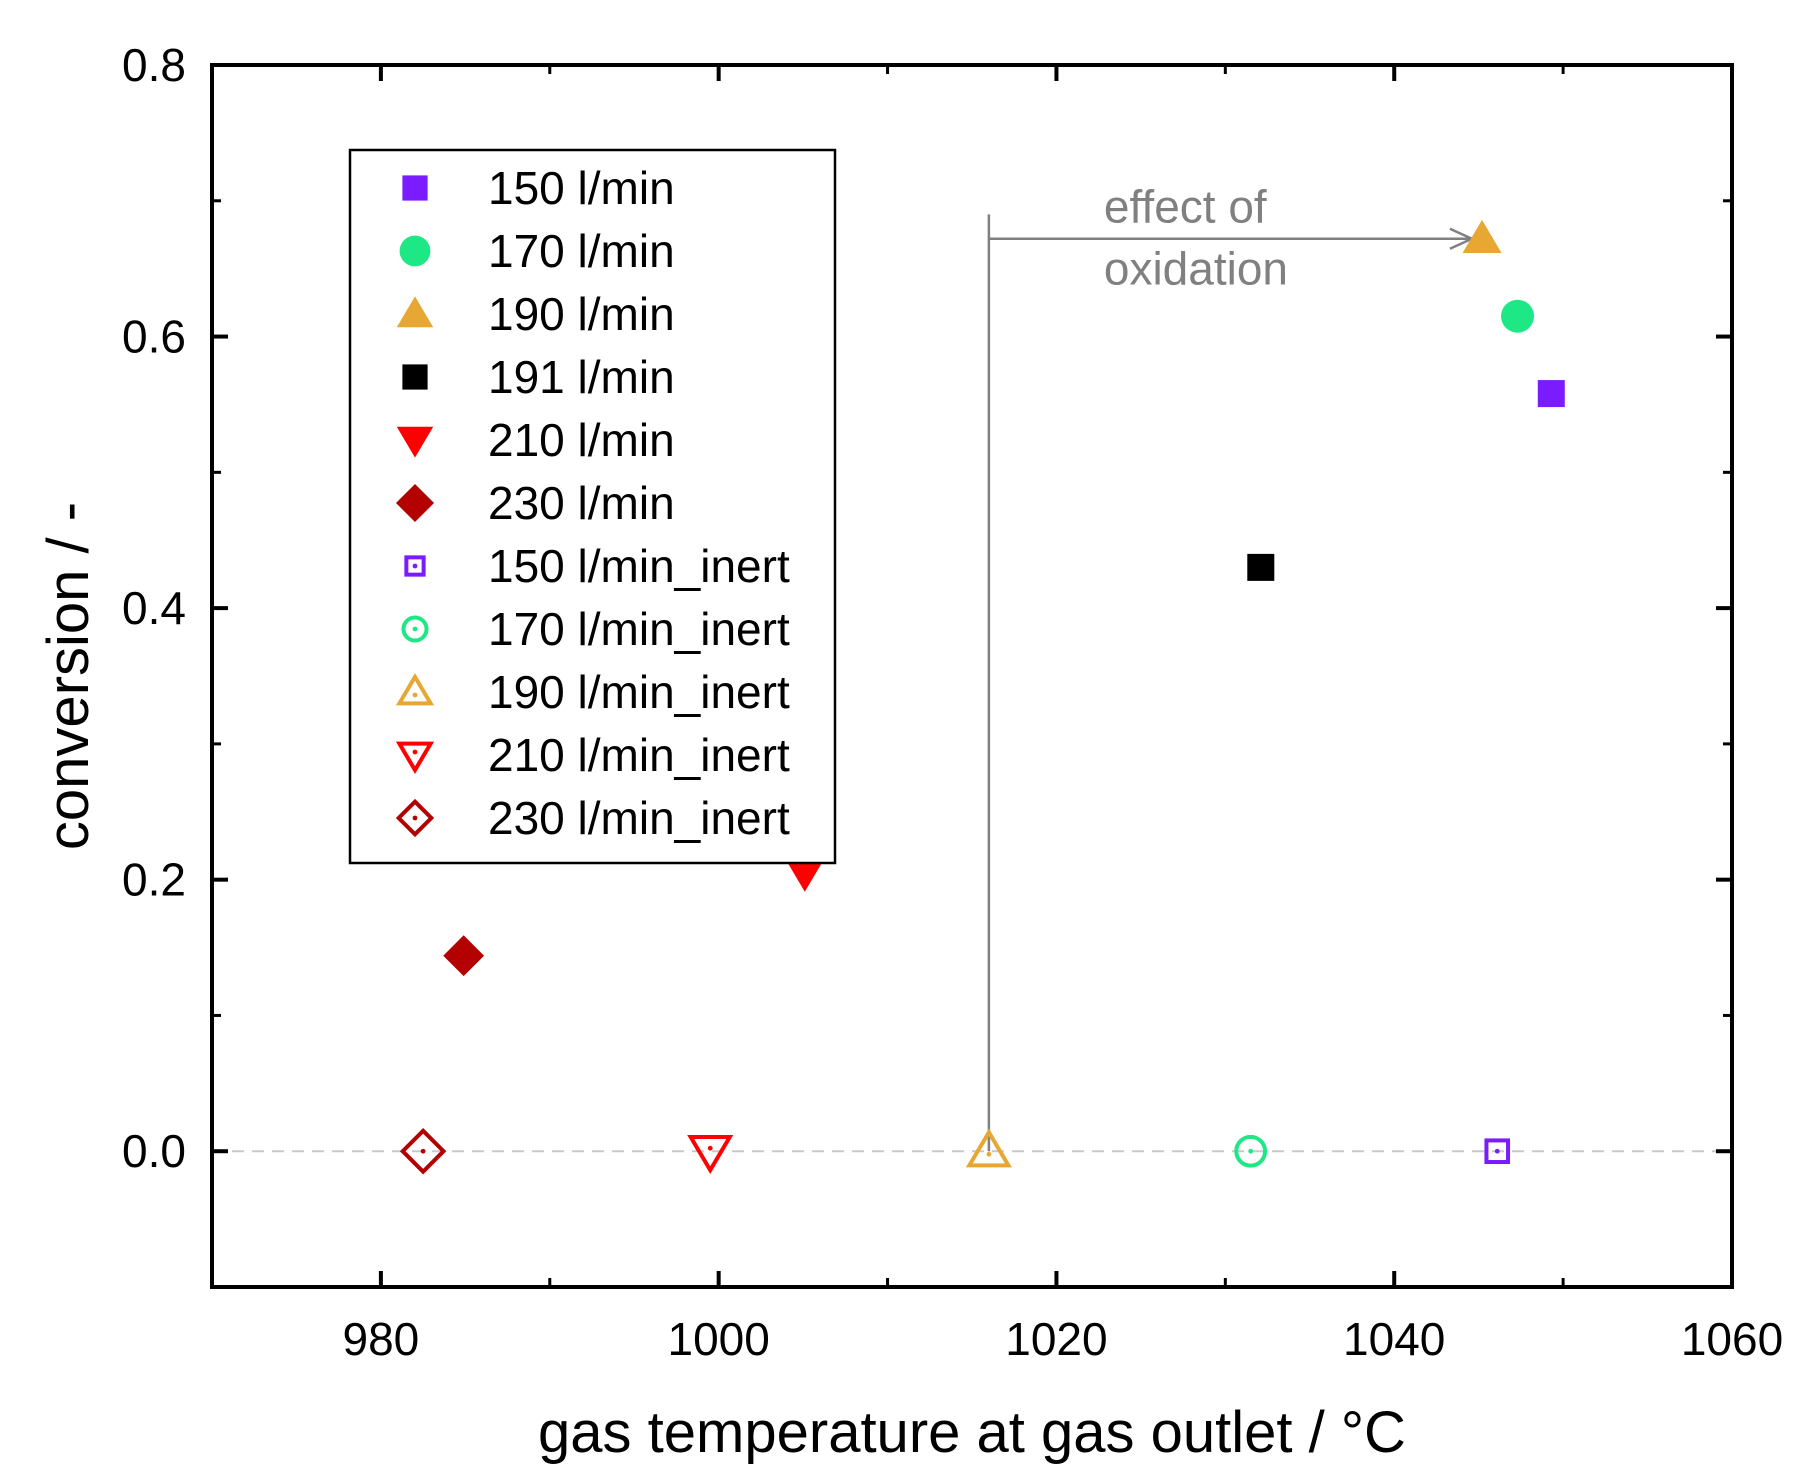 The height and width of the screenshot is (1474, 1813). Describe the element at coordinates (581, 503) in the screenshot. I see `legend-label: 230 l/min` at that location.